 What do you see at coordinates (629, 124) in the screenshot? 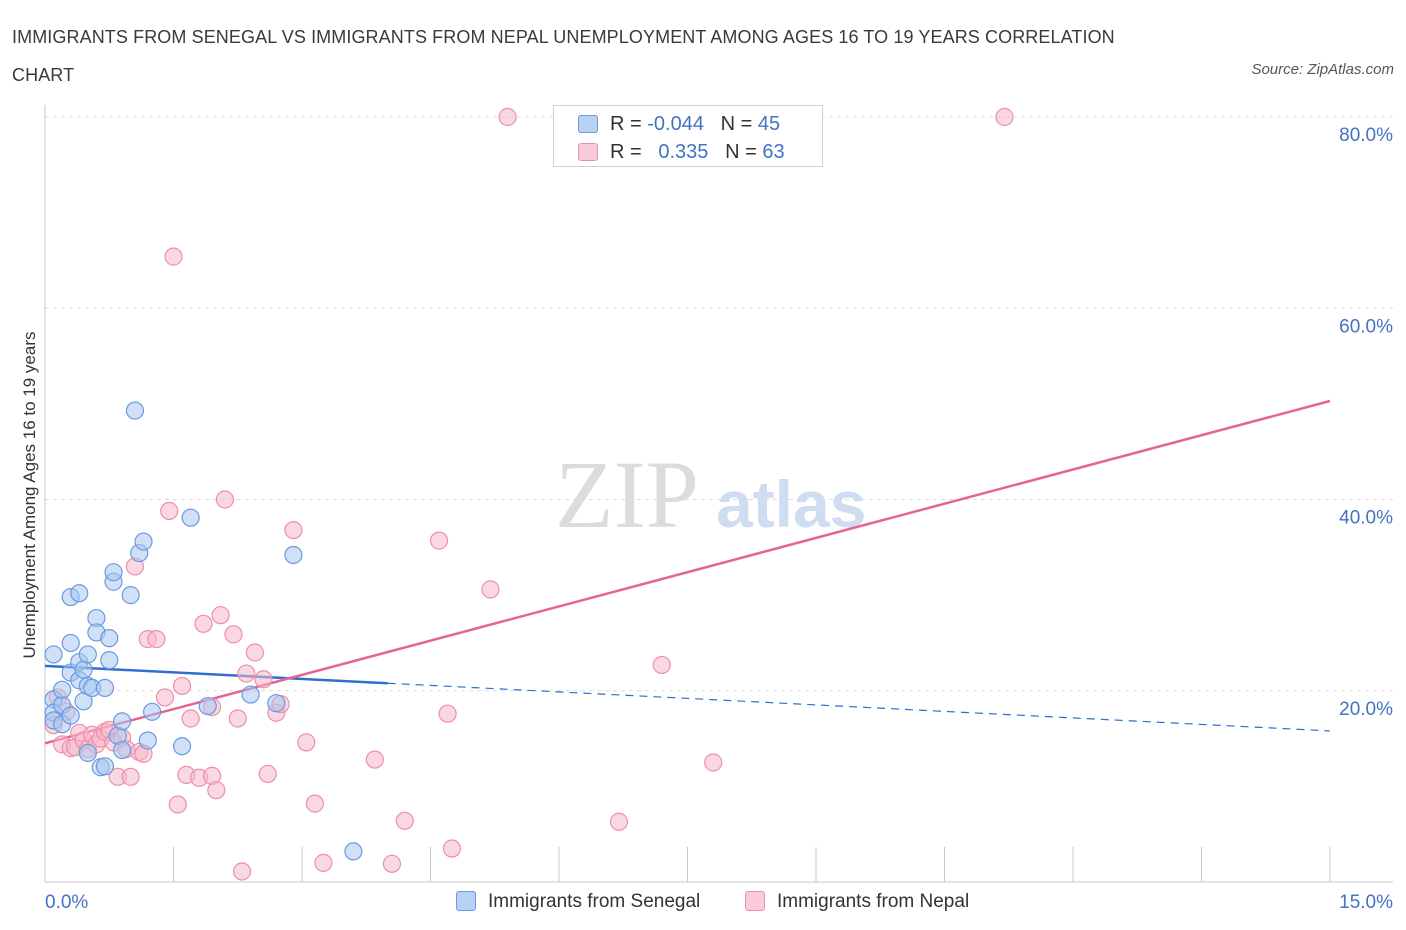
I see `senegal-r-label: R =` at bounding box center [629, 124].